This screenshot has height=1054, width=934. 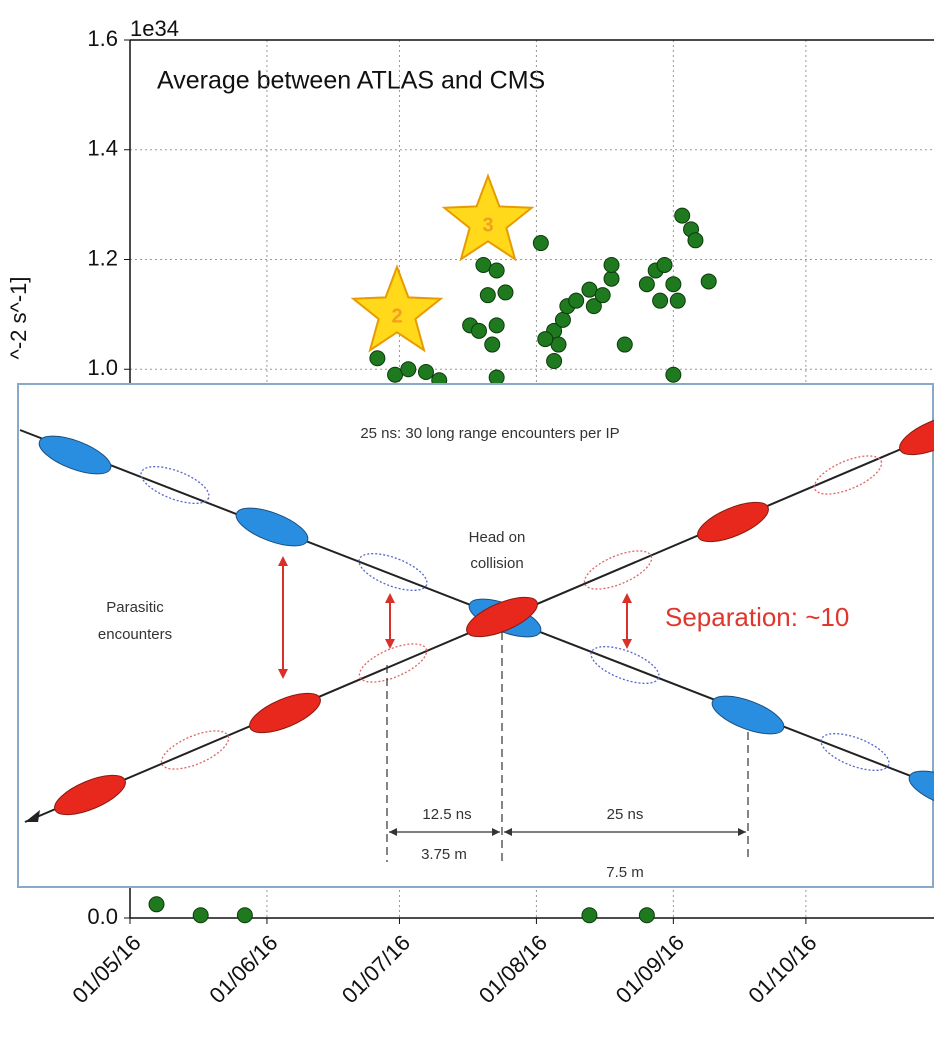 What do you see at coordinates (102, 38) in the screenshot?
I see `y-tick-label: 1.6` at bounding box center [102, 38].